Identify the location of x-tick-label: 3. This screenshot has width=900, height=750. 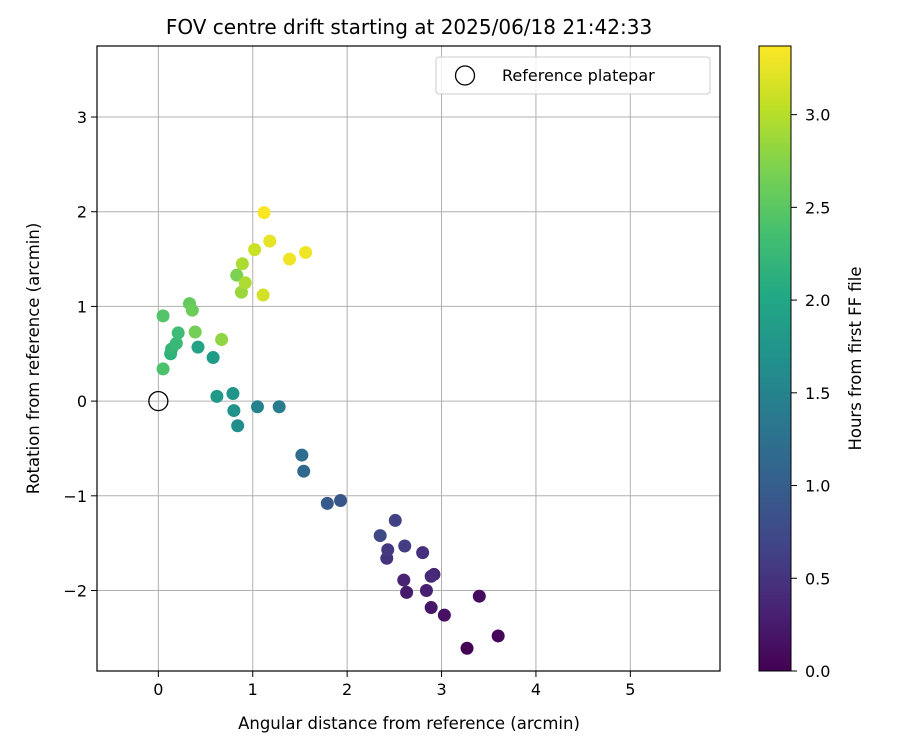
(441, 689).